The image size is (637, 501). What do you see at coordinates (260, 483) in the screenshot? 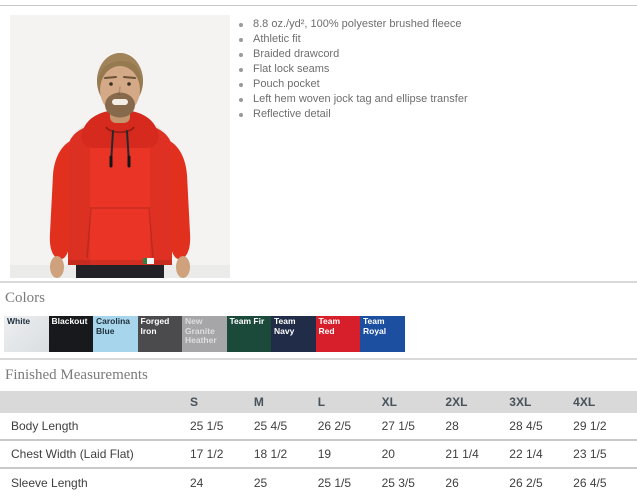
I see `measurement-cell: 25` at bounding box center [260, 483].